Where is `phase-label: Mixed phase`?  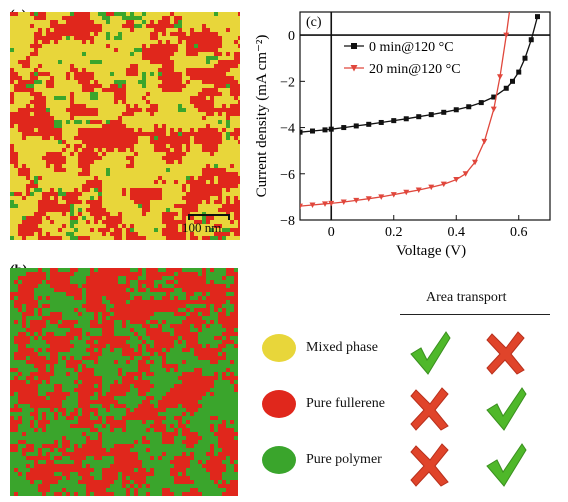 phase-label: Mixed phase is located at coordinates (342, 347).